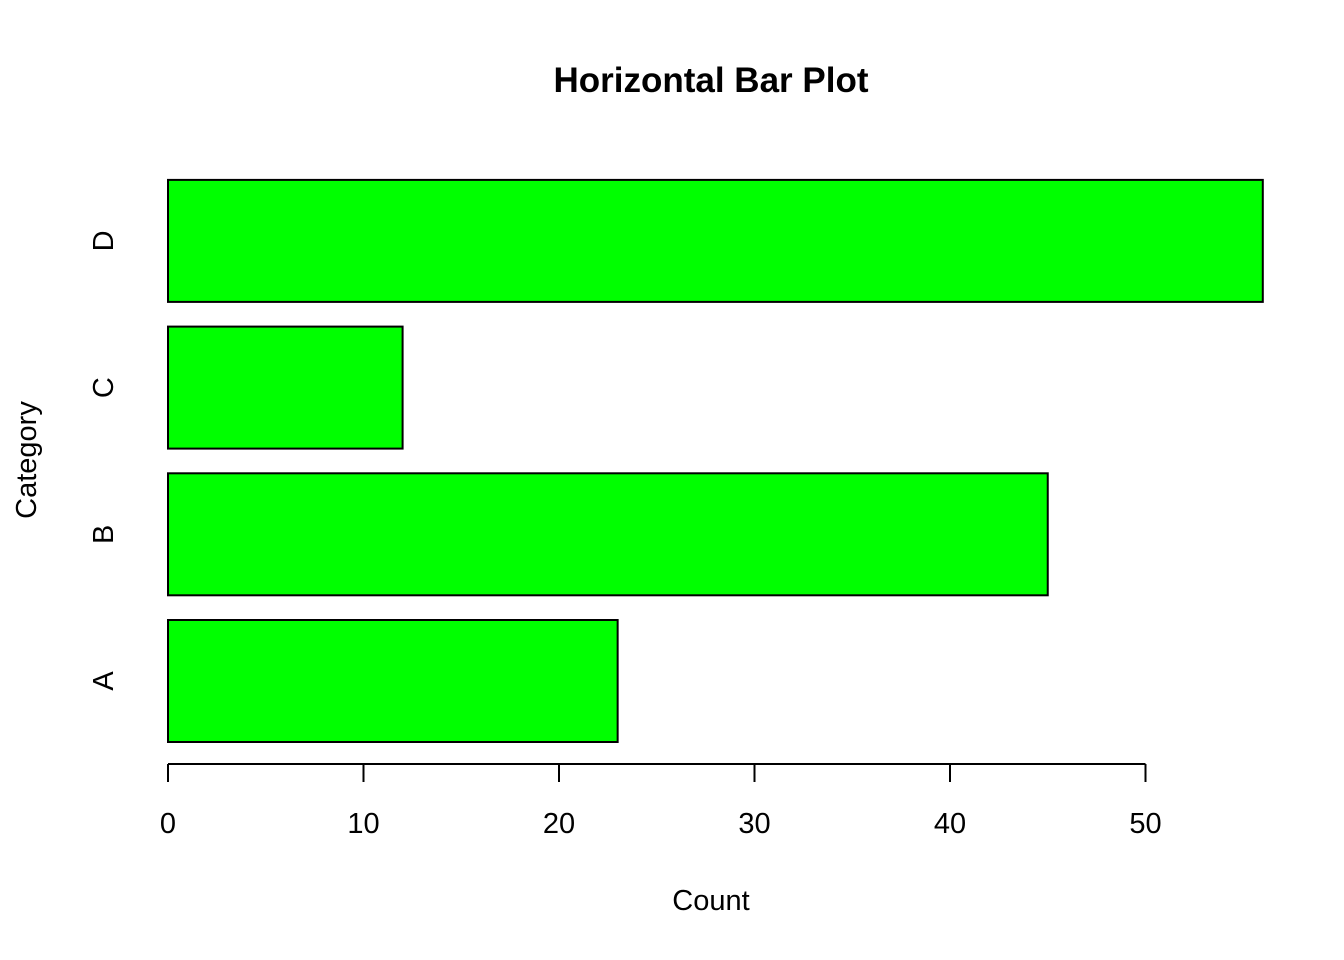 This screenshot has height=960, width=1344. Describe the element at coordinates (285, 387) in the screenshot. I see `bar-C` at that location.